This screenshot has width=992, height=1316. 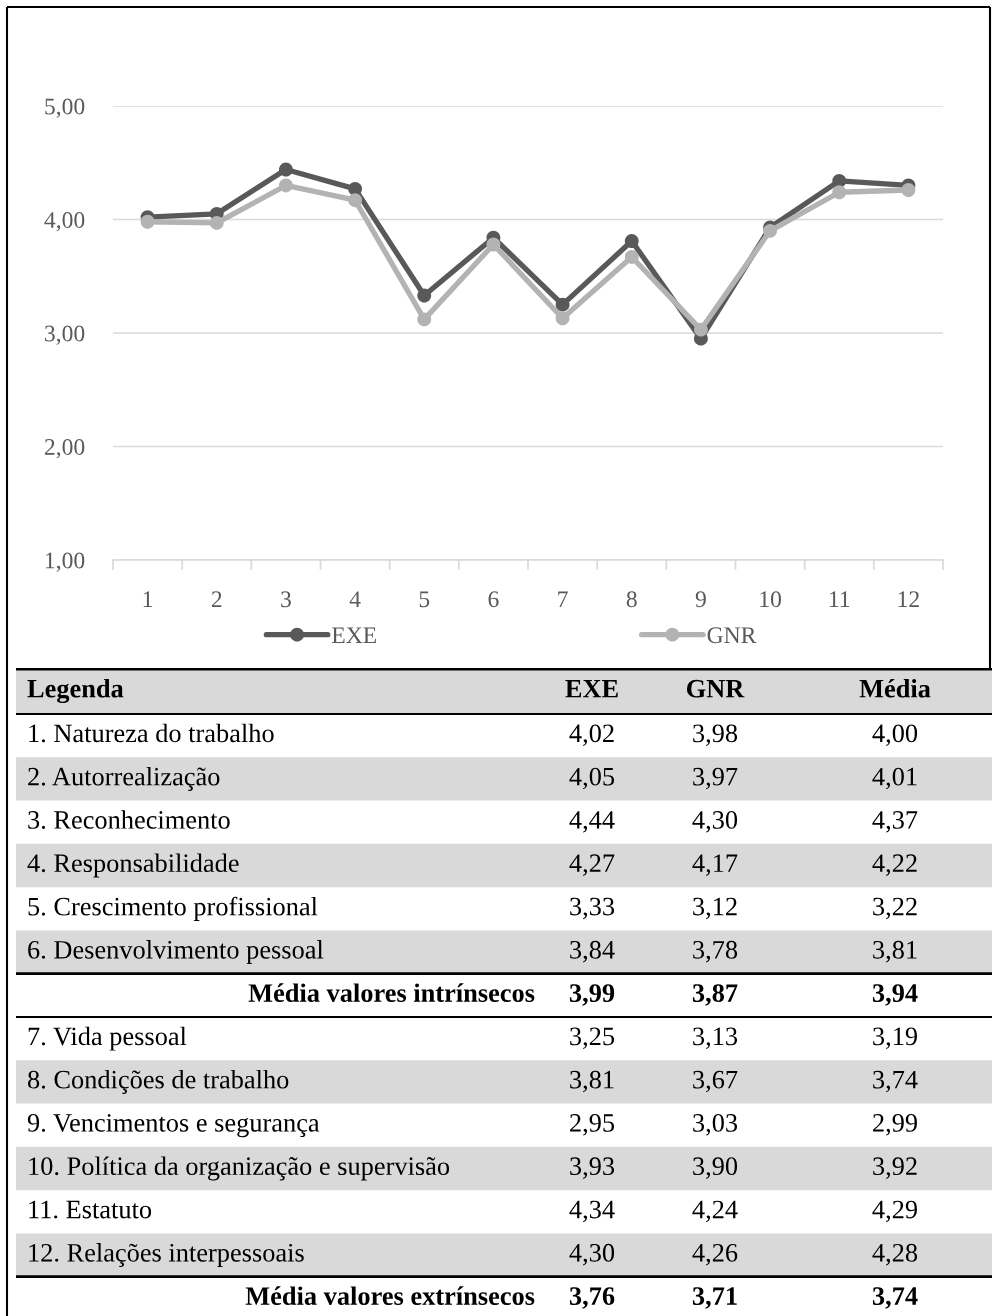 I want to click on category-label: 3. Reconhecimento, so click(x=129, y=819).